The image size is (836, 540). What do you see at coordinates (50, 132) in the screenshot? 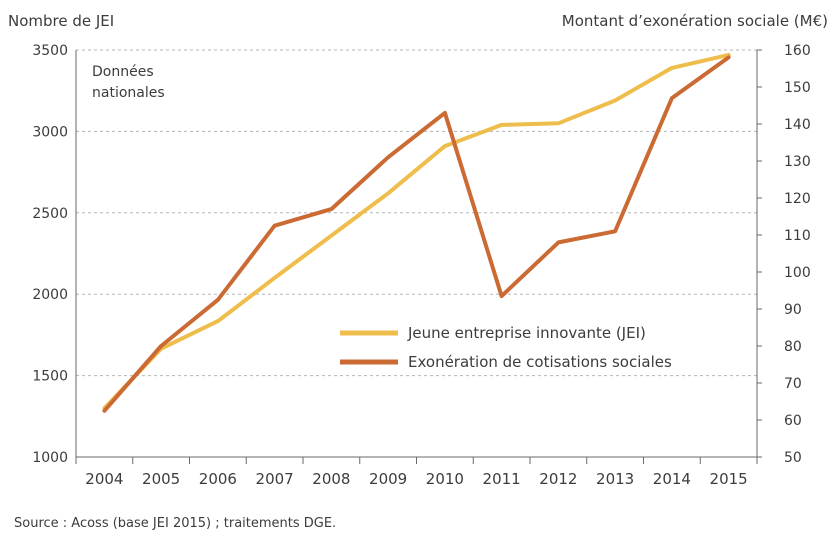
I see `y-left-tick-label: 3000` at bounding box center [50, 132].